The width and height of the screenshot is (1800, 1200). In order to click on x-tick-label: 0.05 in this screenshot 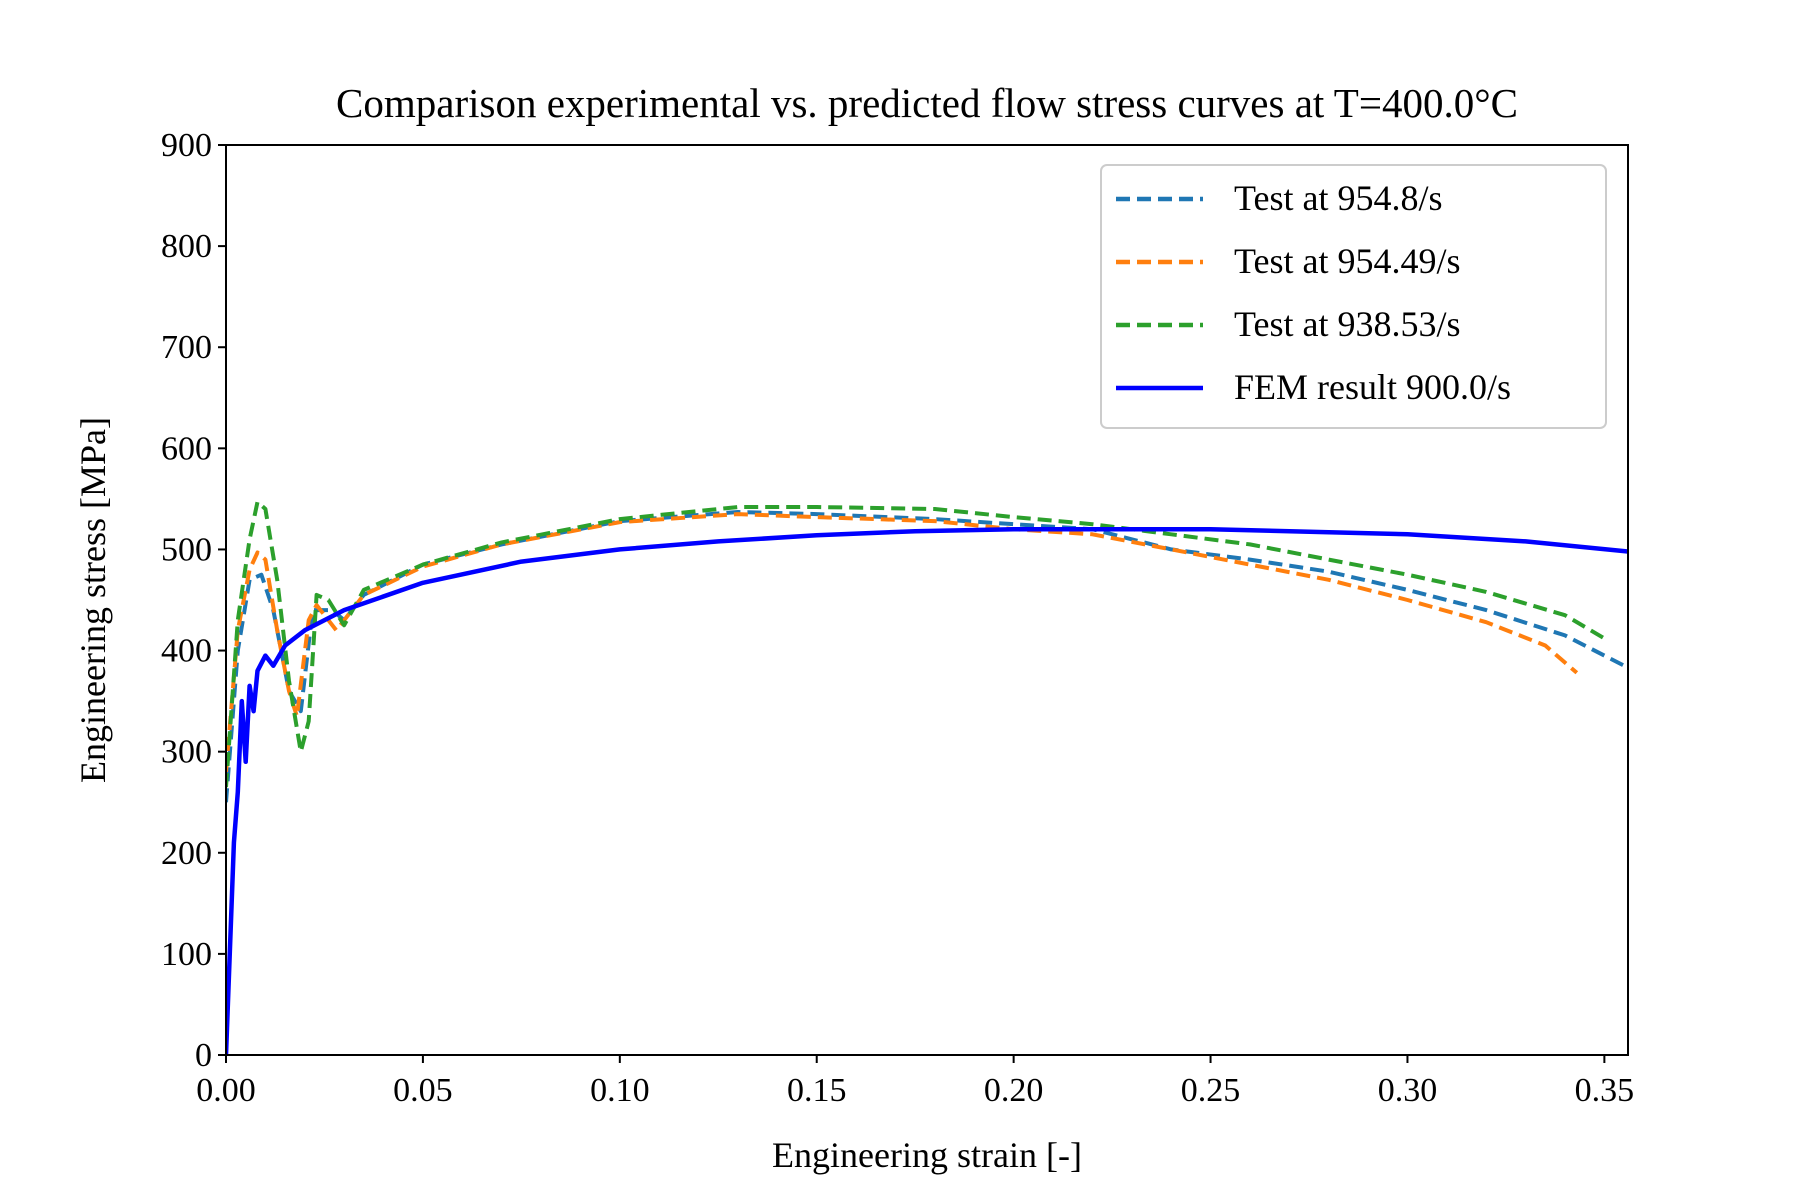, I will do `click(423, 1090)`.